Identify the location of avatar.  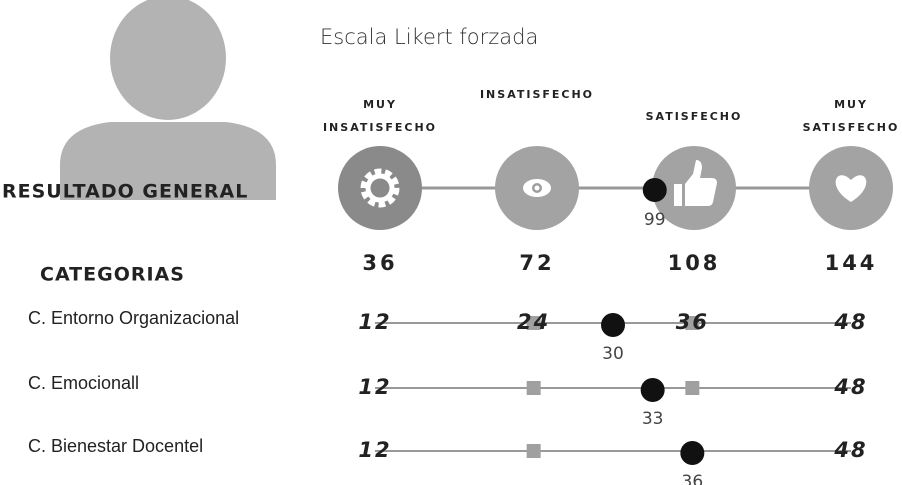
(168, 100).